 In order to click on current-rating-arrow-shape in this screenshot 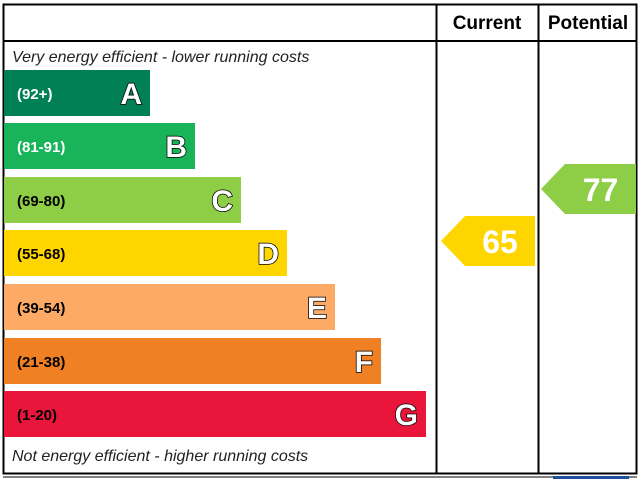, I will do `click(488, 241)`.